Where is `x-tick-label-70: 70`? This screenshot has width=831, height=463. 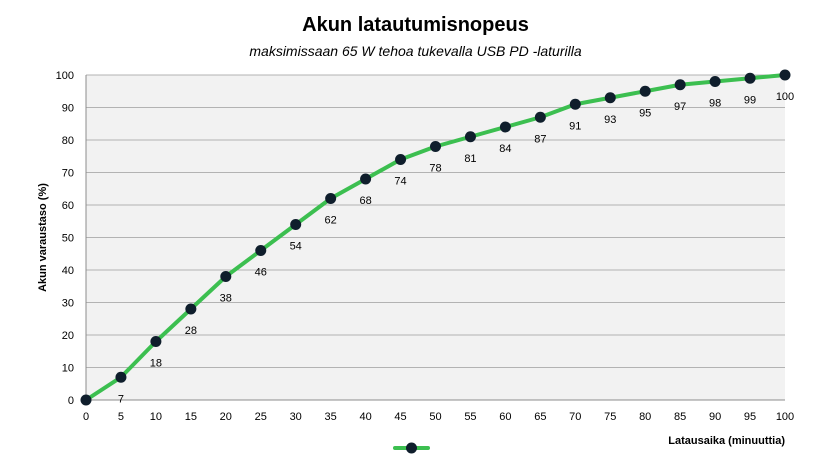
x-tick-label-70: 70 is located at coordinates (575, 417).